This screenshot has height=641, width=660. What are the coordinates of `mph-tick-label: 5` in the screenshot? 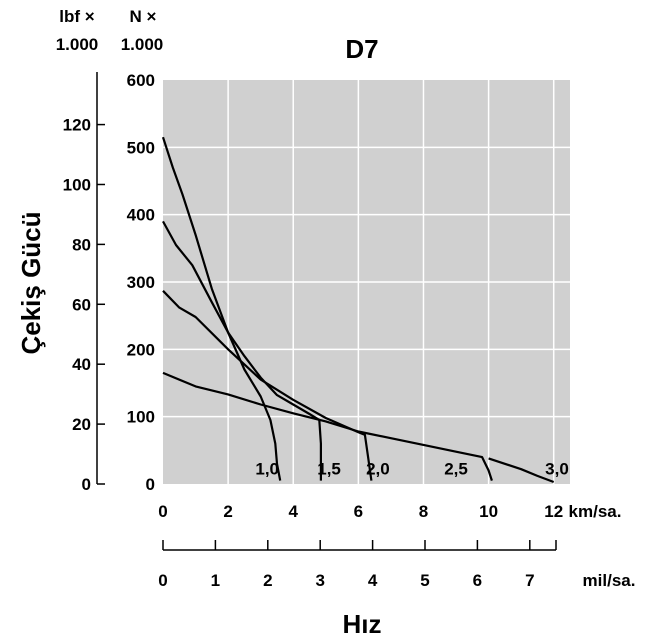 It's located at (424, 580).